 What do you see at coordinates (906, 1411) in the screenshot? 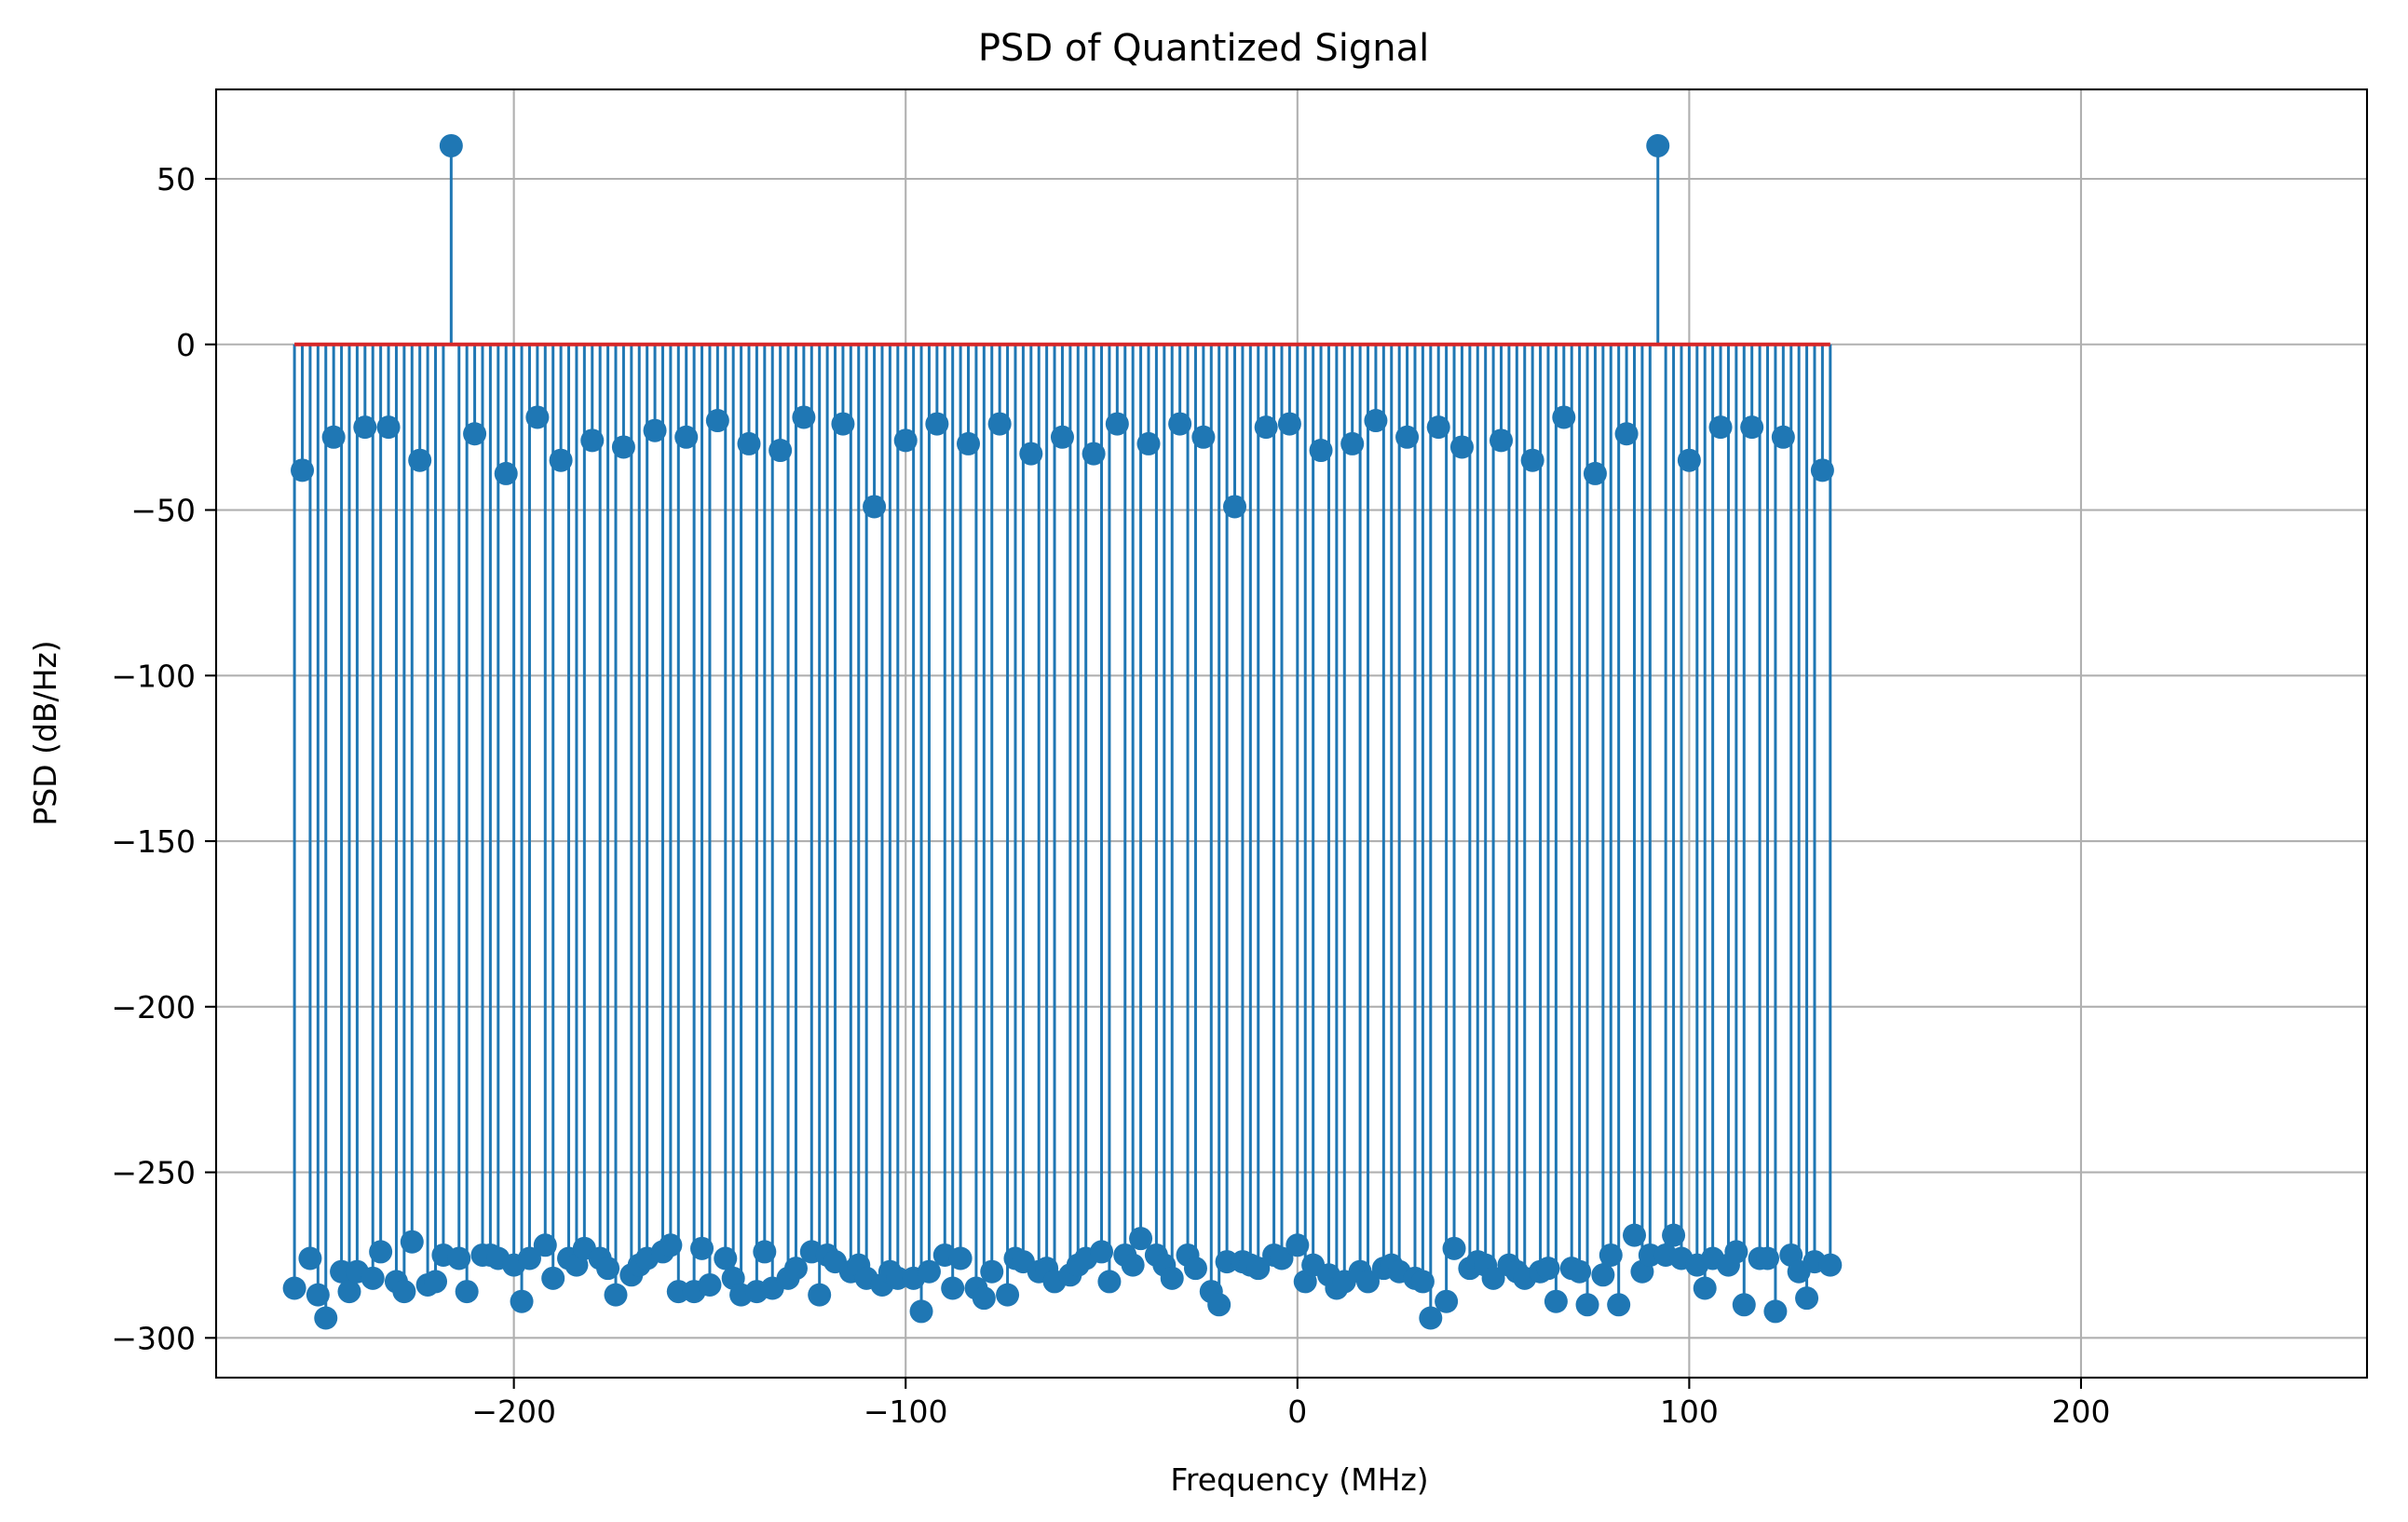
I see `x-tick-label: −100` at bounding box center [906, 1411].